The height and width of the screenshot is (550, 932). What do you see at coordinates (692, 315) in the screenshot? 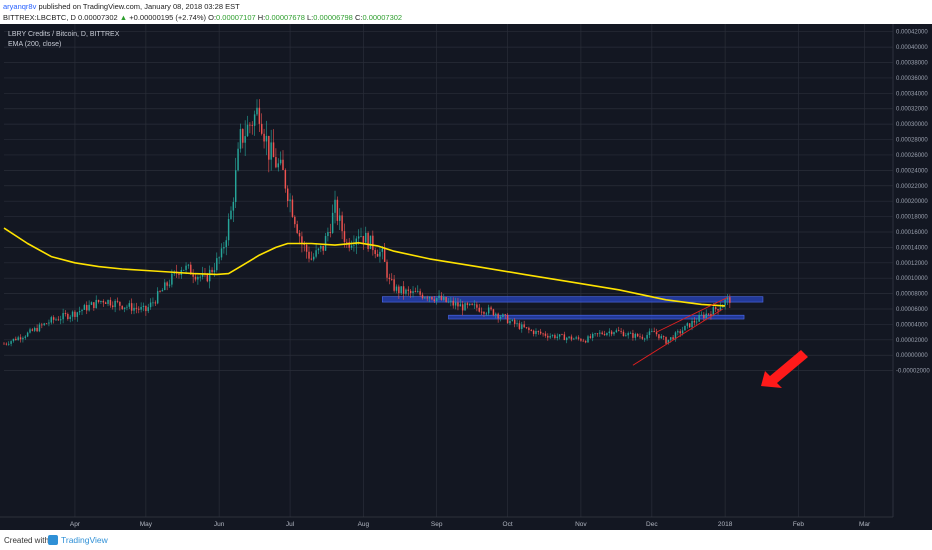
I see `trendline-upper` at bounding box center [692, 315].